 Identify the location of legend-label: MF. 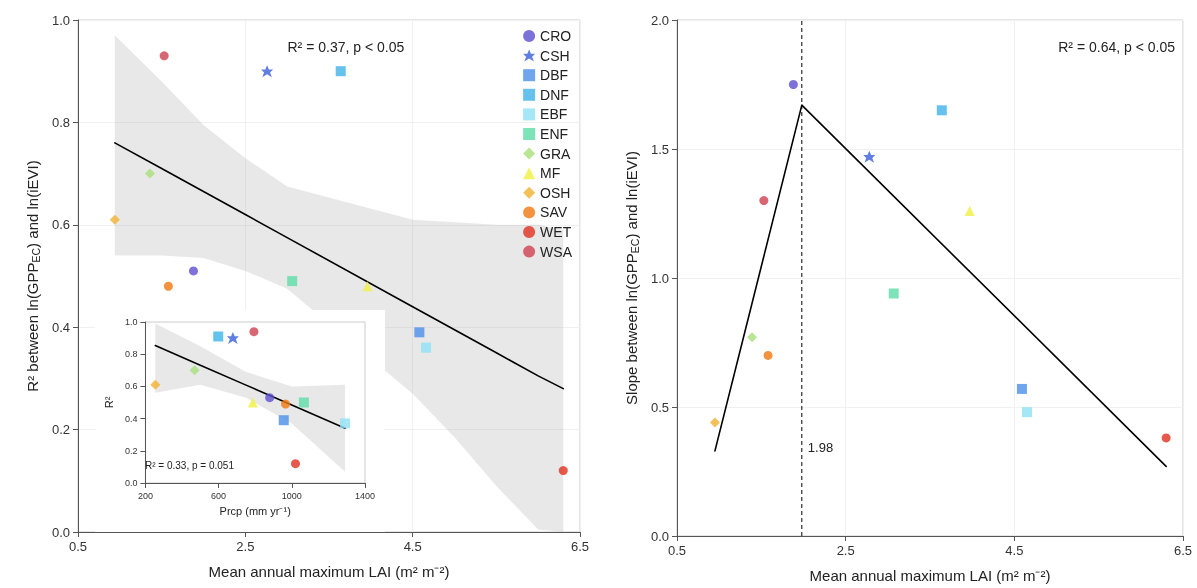
(550, 173).